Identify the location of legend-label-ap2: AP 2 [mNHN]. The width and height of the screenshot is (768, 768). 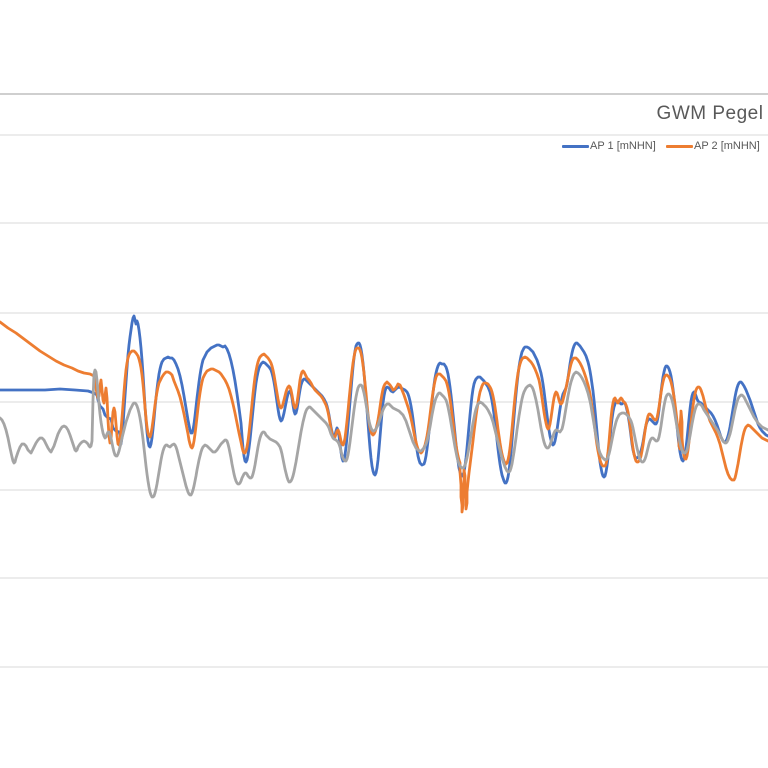
(727, 146).